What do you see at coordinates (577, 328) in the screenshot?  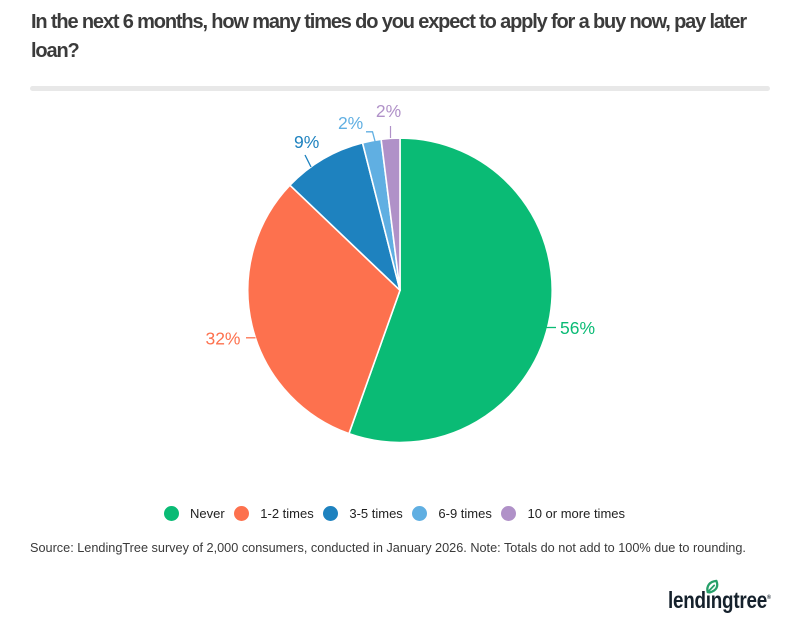 I see `svg-text: 56%` at bounding box center [577, 328].